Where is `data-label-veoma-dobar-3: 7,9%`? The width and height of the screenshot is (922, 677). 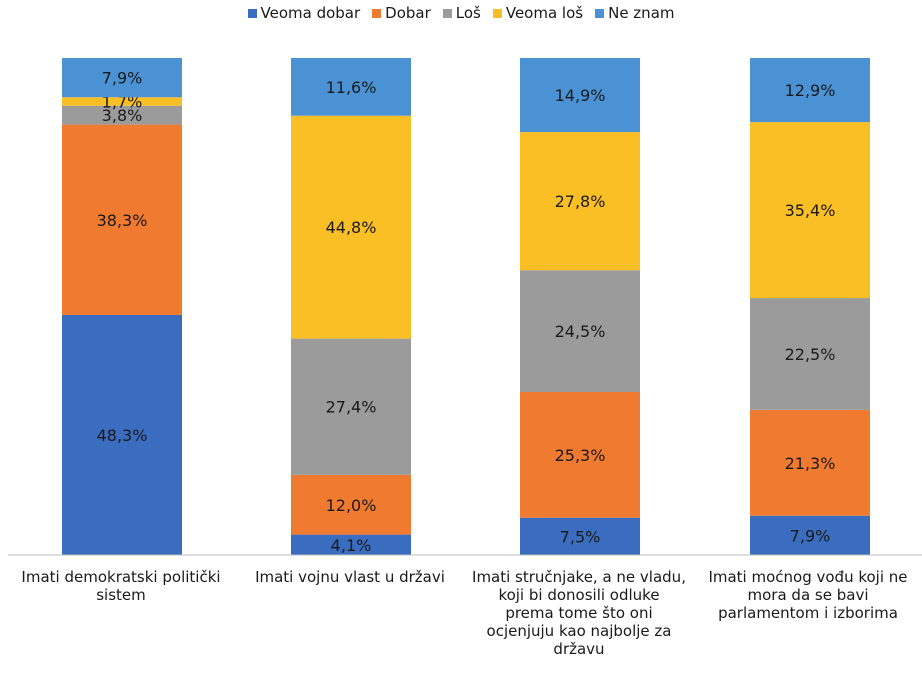
data-label-veoma-dobar-3: 7,9% is located at coordinates (810, 535).